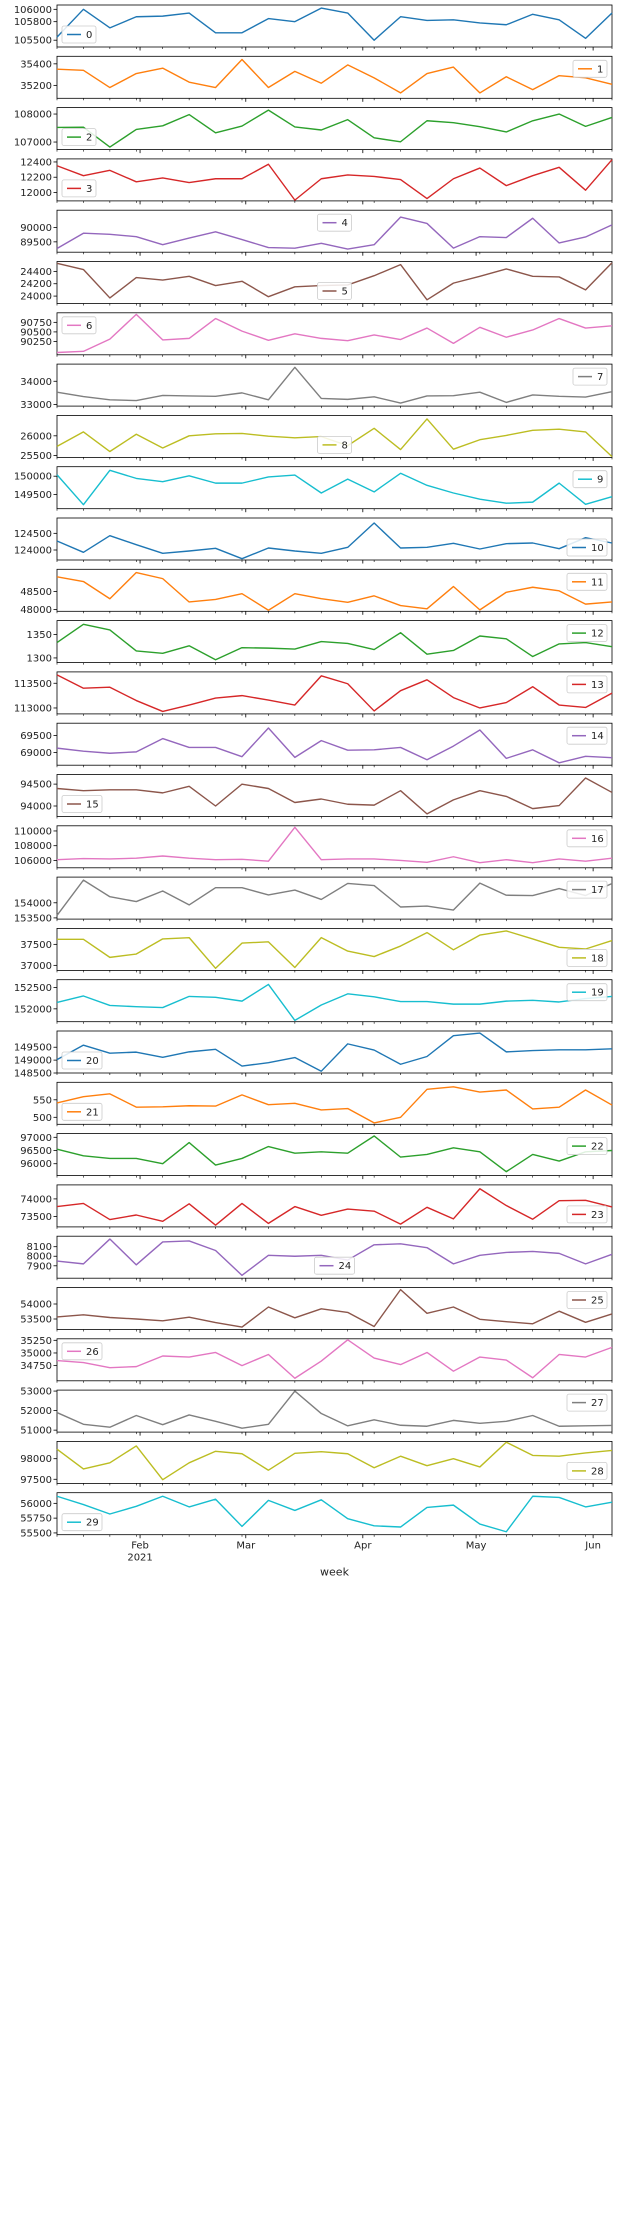 The image size is (625, 2231). What do you see at coordinates (313, 1055) in the screenshot?
I see `subplot-20: 148500 149000 149500 20` at bounding box center [313, 1055].